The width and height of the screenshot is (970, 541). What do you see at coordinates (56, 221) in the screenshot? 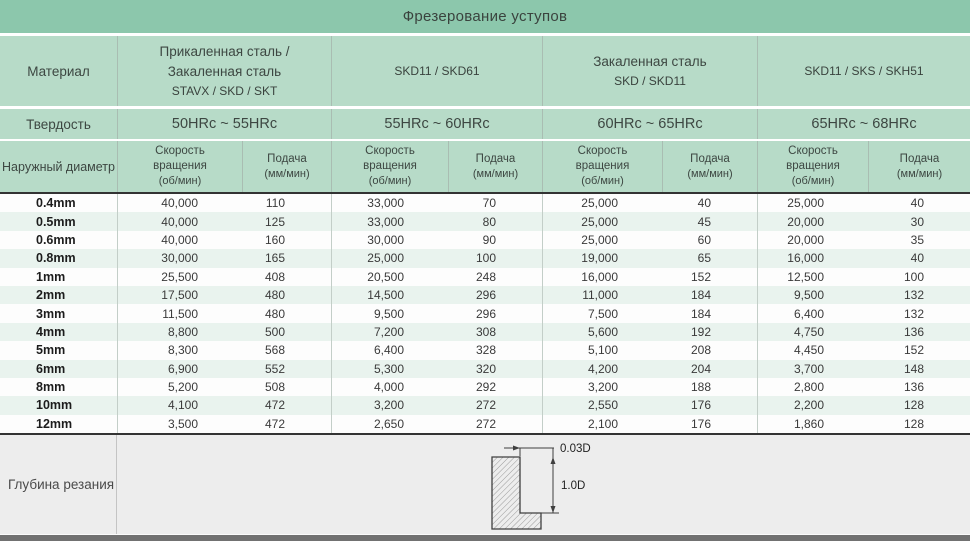
I see `diameter-cell: 0.5mm` at bounding box center [56, 221].